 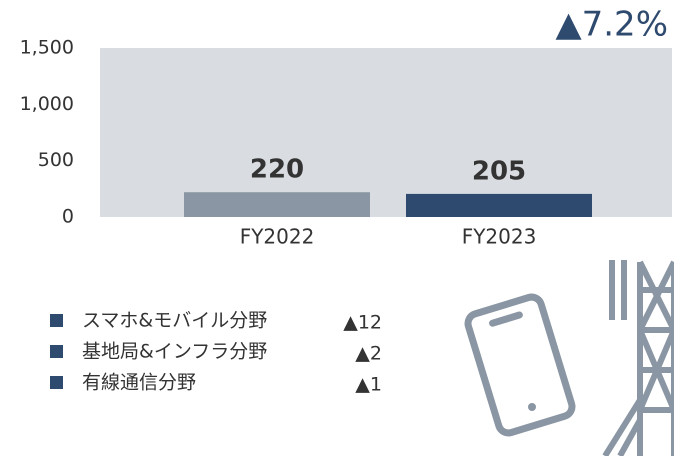 What do you see at coordinates (532, 407) in the screenshot?
I see `phone-button` at bounding box center [532, 407].